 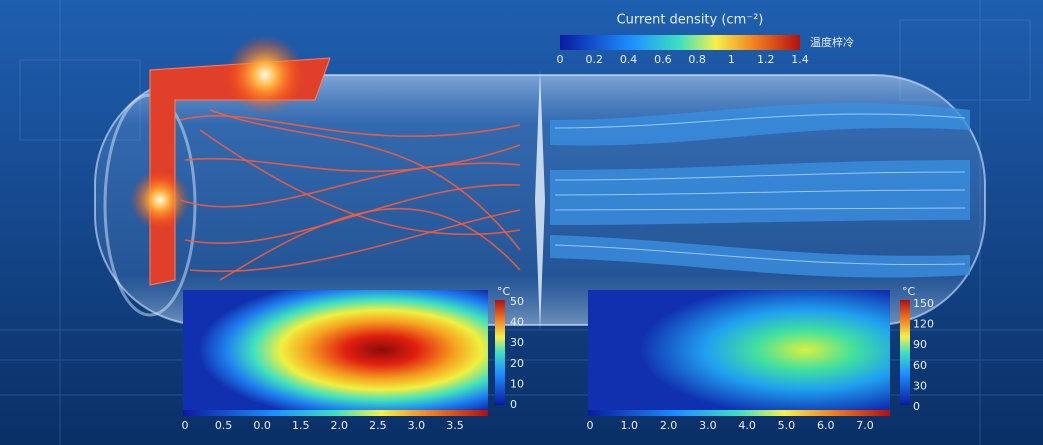 What do you see at coordinates (909, 291) in the screenshot?
I see `right-unit: °C` at bounding box center [909, 291].